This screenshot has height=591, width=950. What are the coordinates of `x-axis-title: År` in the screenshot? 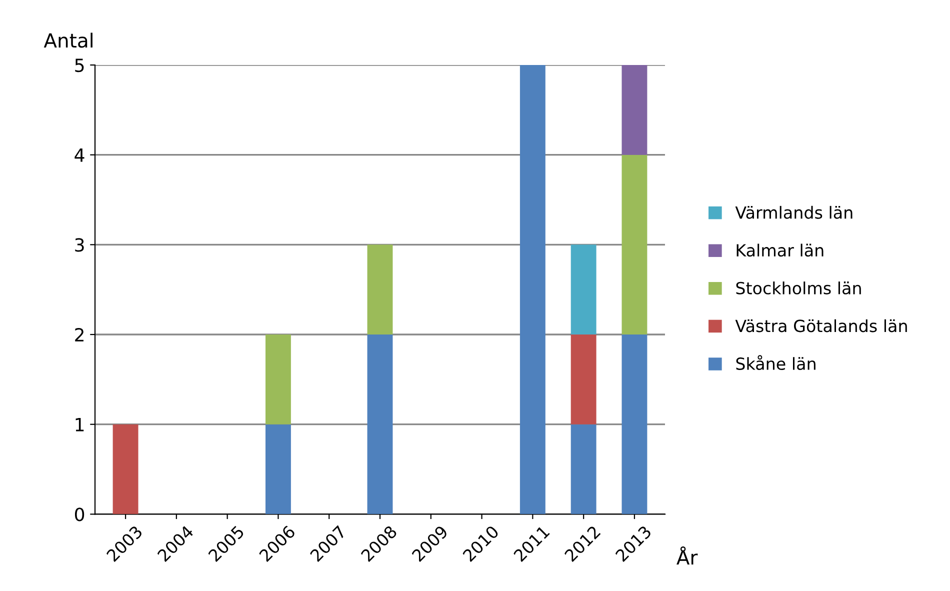 It's located at (687, 555).